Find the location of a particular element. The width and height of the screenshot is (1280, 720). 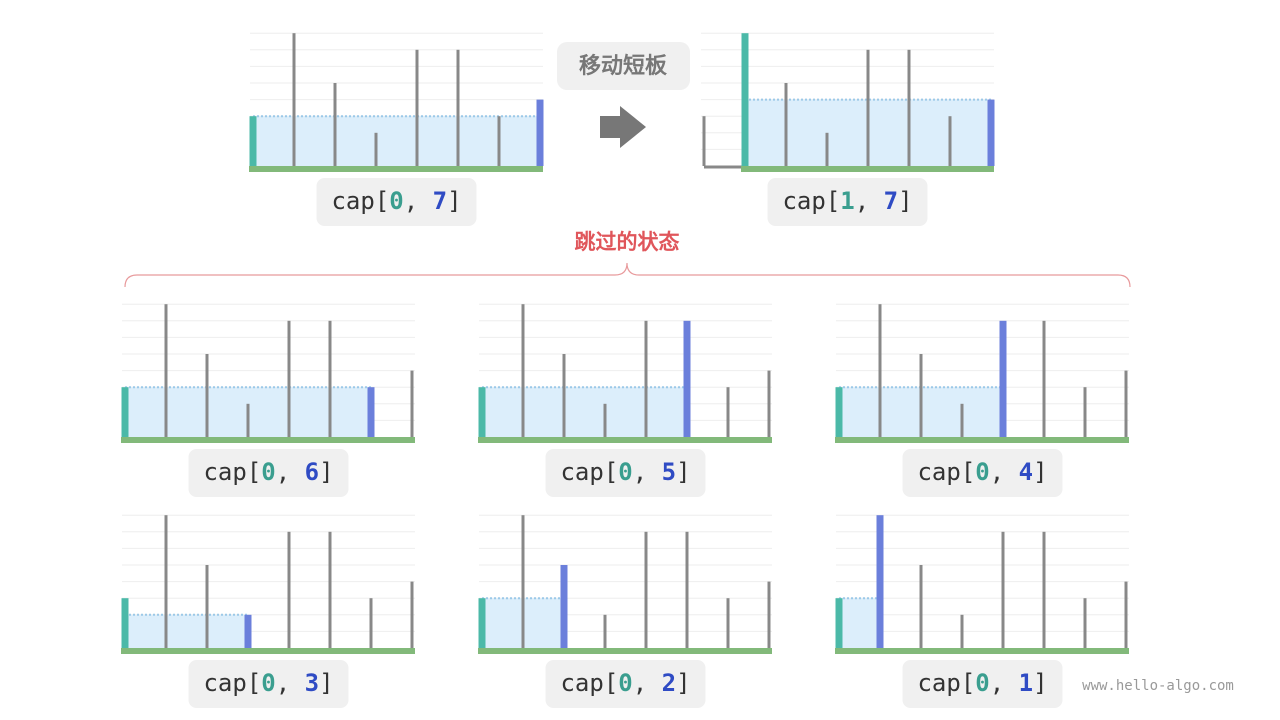

cap-label: cap[0, 1] is located at coordinates (982, 683).